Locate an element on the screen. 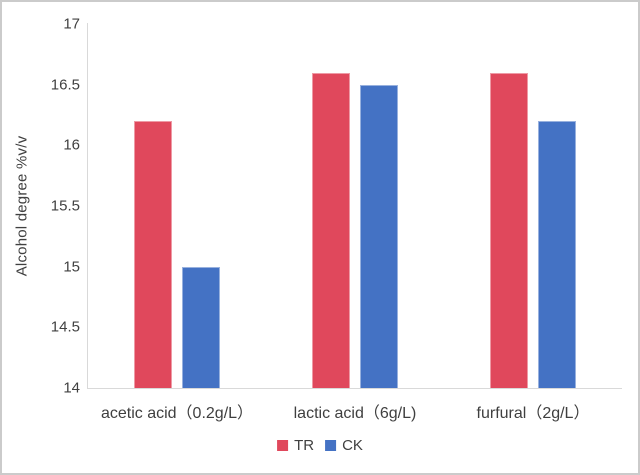 The height and width of the screenshot is (475, 640). y-axis-title: Alcohol degree %v/v is located at coordinates (22, 206).